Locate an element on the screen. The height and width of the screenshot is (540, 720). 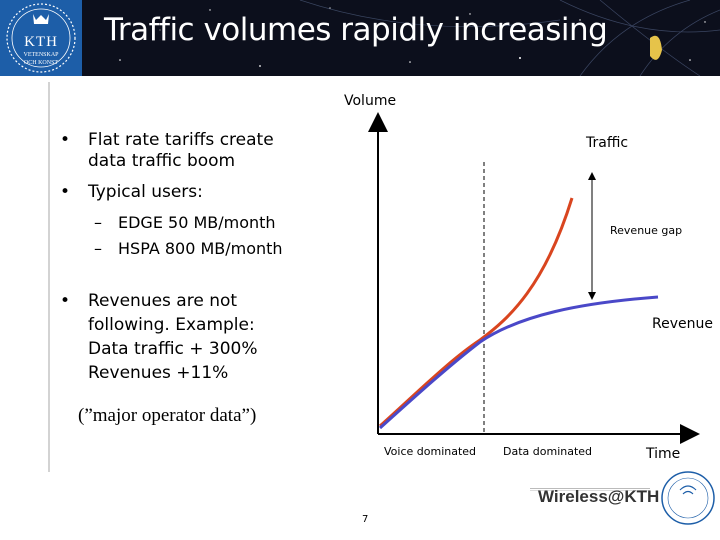
bullet-text: Revenues are not is located at coordinates (163, 301).